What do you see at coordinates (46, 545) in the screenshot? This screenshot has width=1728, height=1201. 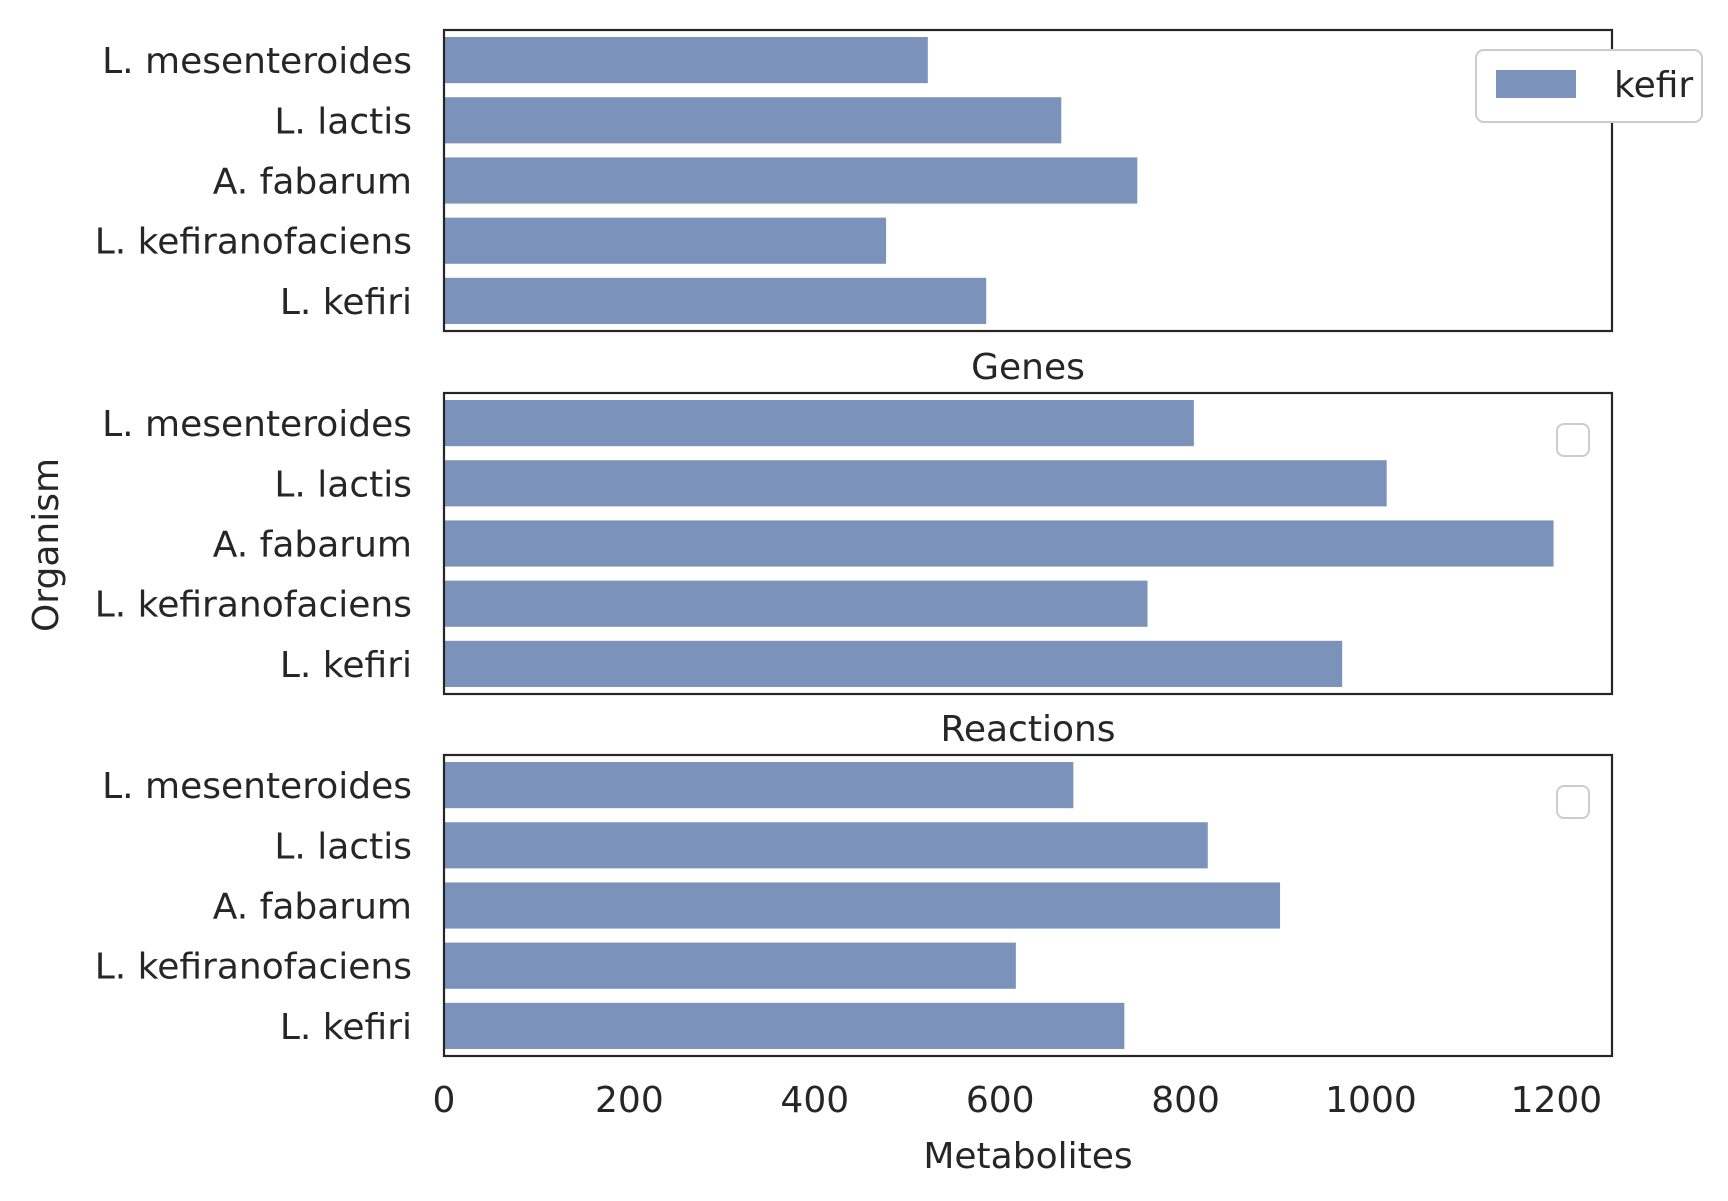 I see `y-axis-label: Organism` at bounding box center [46, 545].